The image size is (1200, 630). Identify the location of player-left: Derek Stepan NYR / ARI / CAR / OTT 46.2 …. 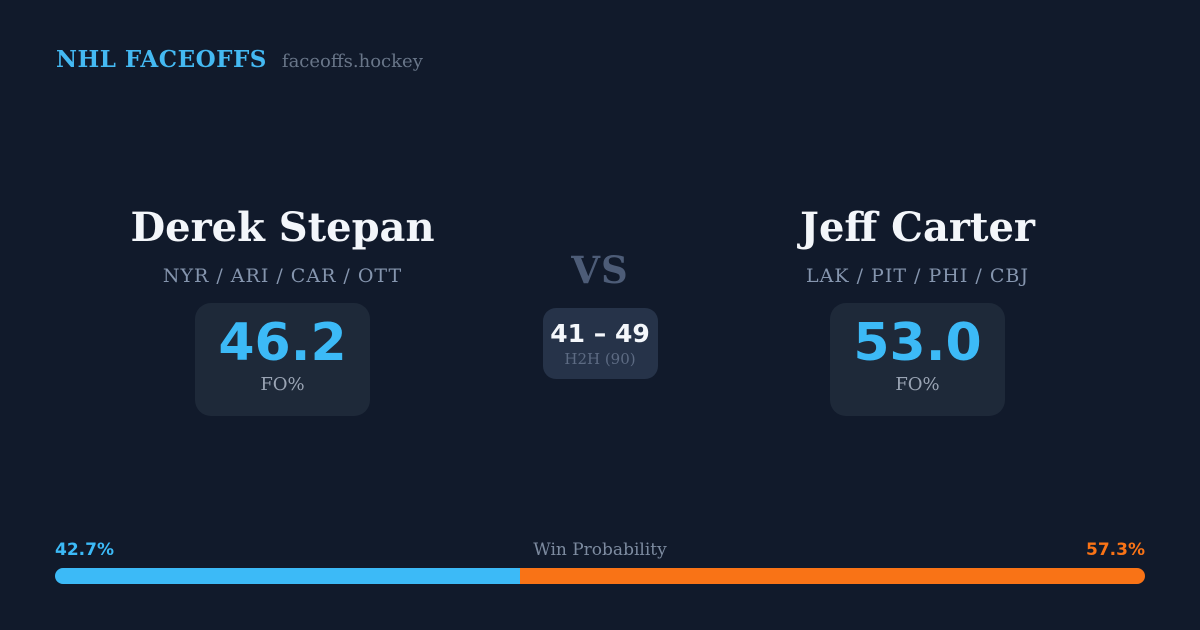
(282, 312).